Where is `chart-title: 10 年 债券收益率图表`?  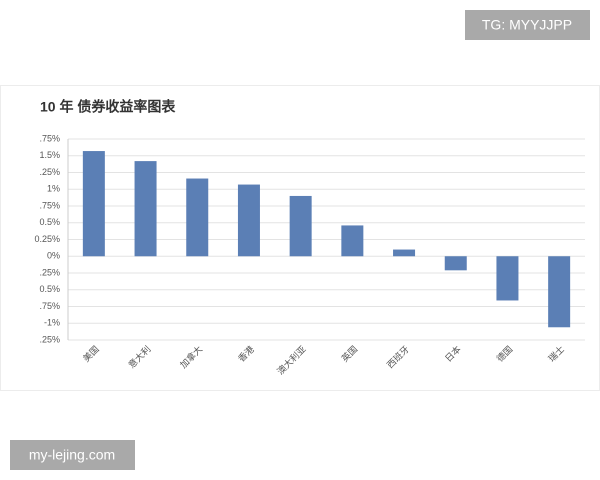
chart-title: 10 年 债券收益率图表 is located at coordinates (108, 107).